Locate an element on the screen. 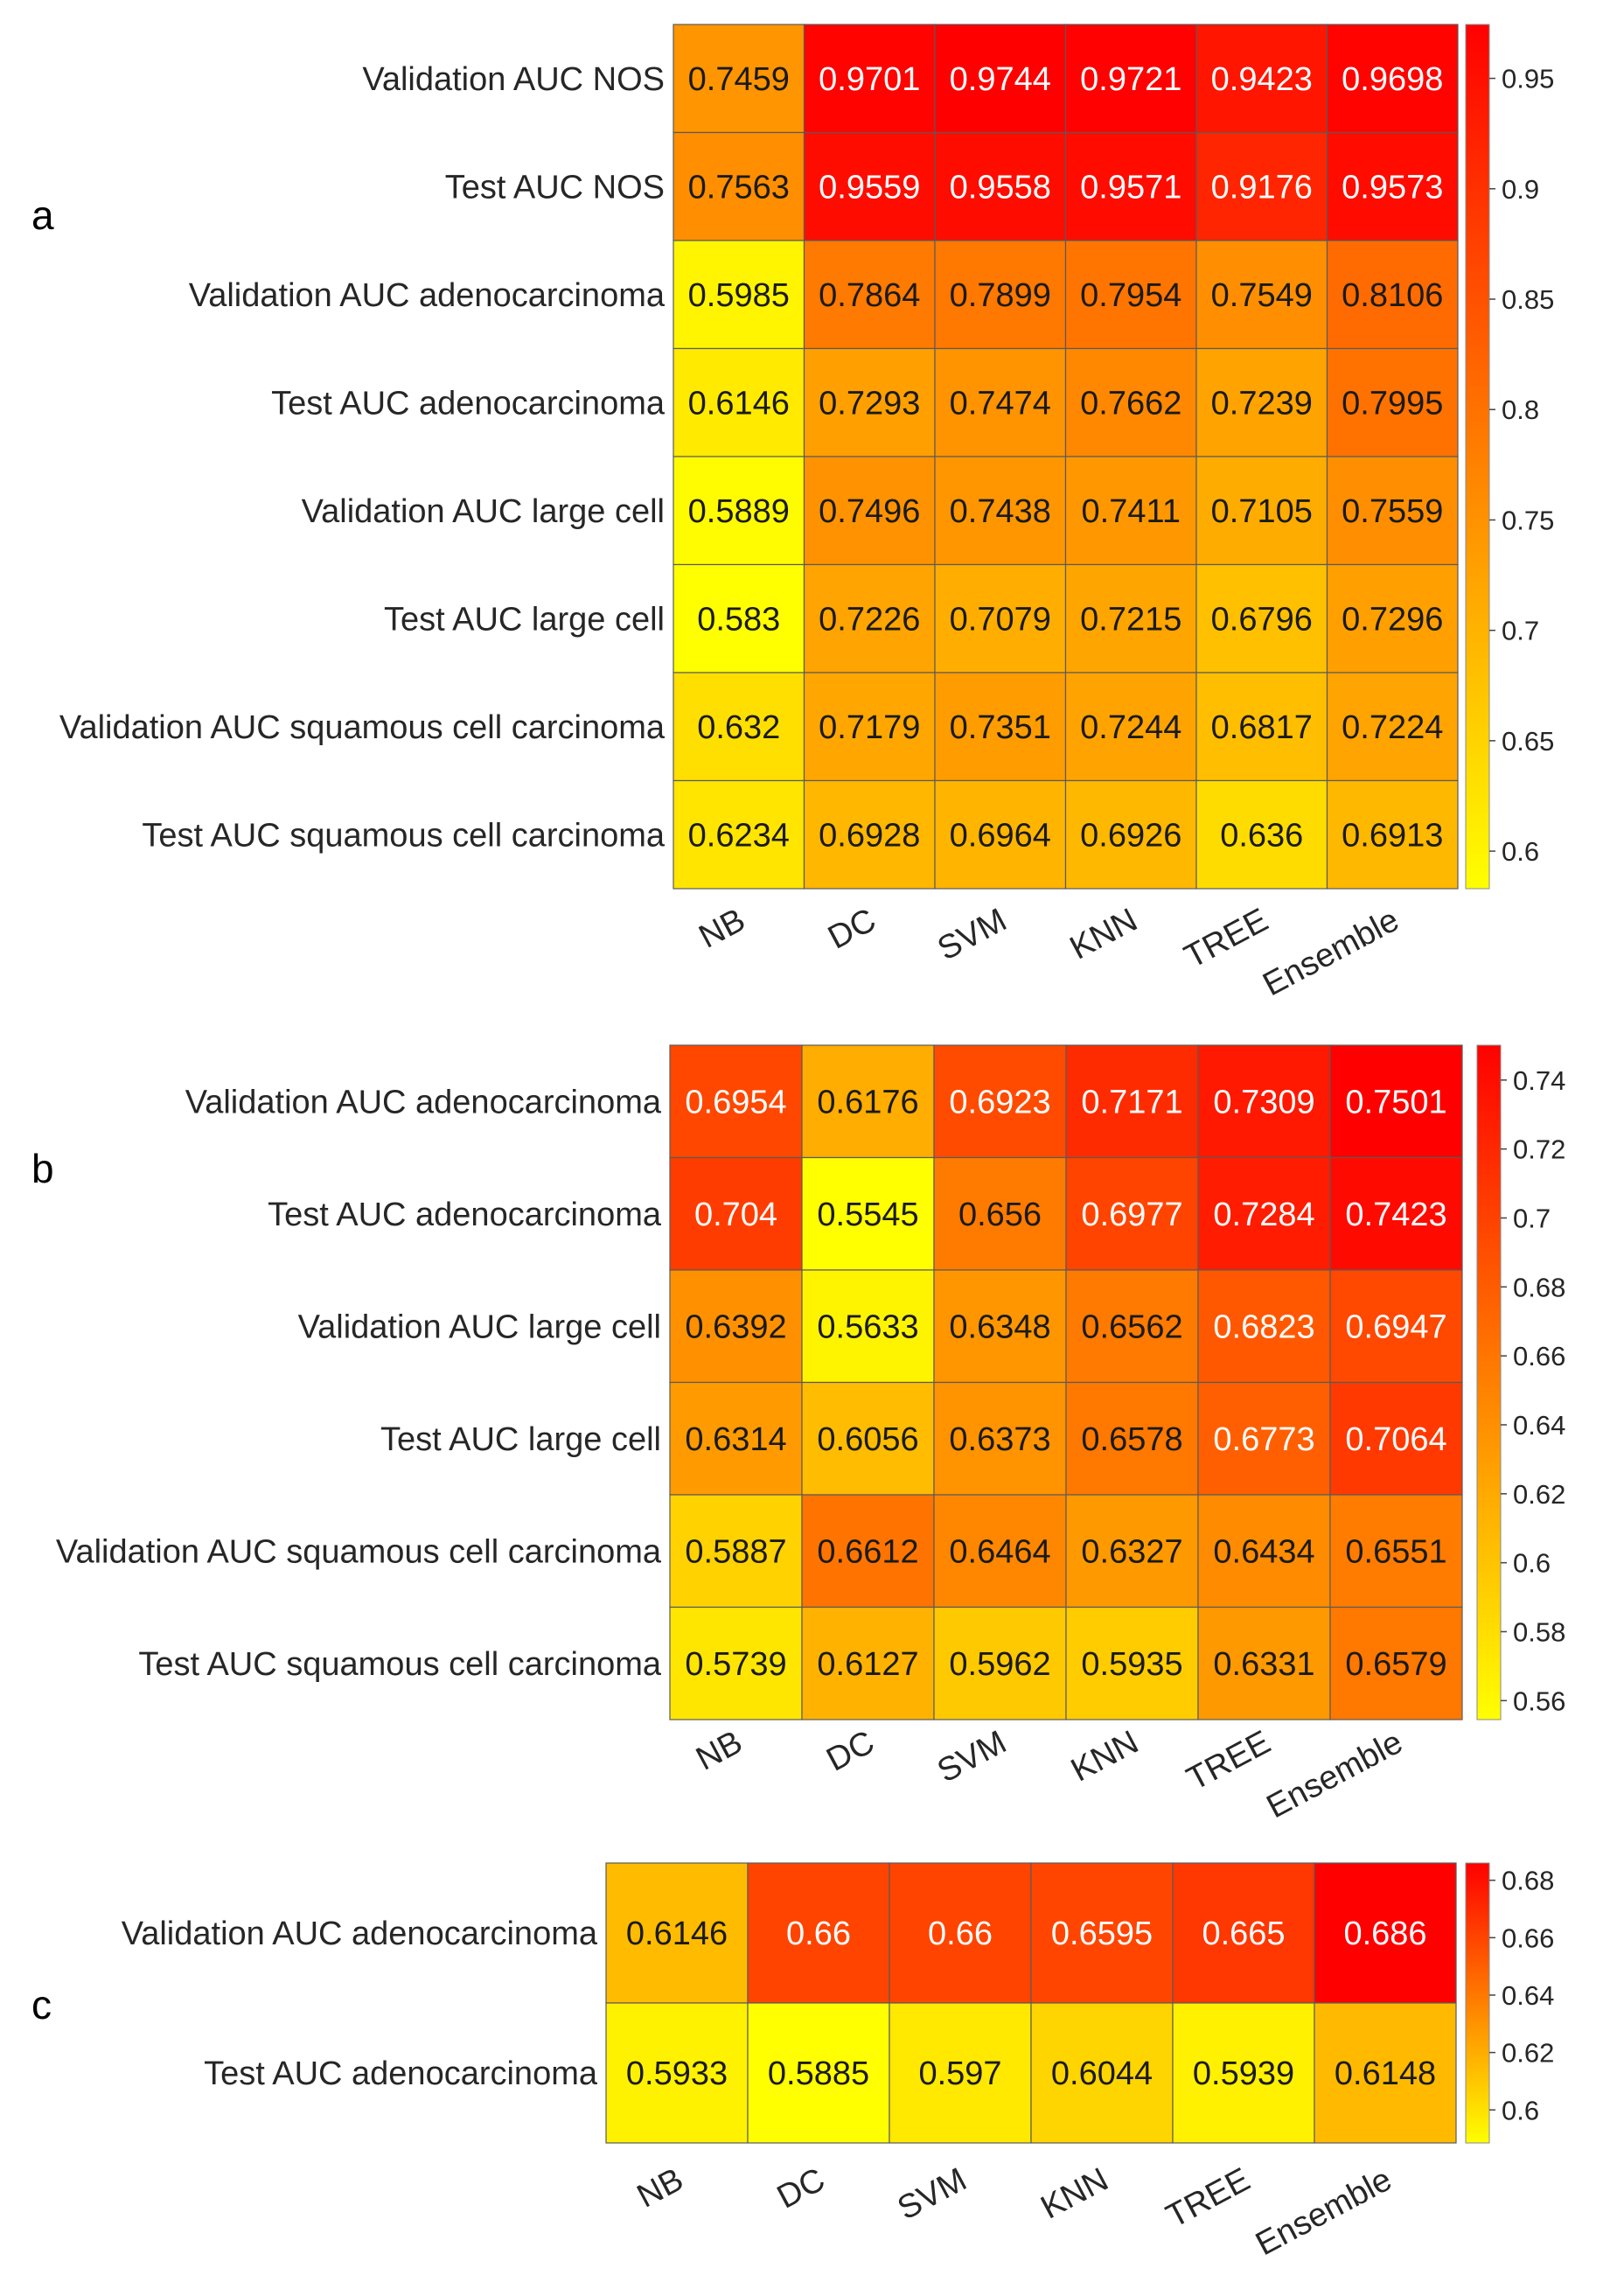 The width and height of the screenshot is (1610, 2296). cell-value-label: 0.7224 is located at coordinates (1393, 728).